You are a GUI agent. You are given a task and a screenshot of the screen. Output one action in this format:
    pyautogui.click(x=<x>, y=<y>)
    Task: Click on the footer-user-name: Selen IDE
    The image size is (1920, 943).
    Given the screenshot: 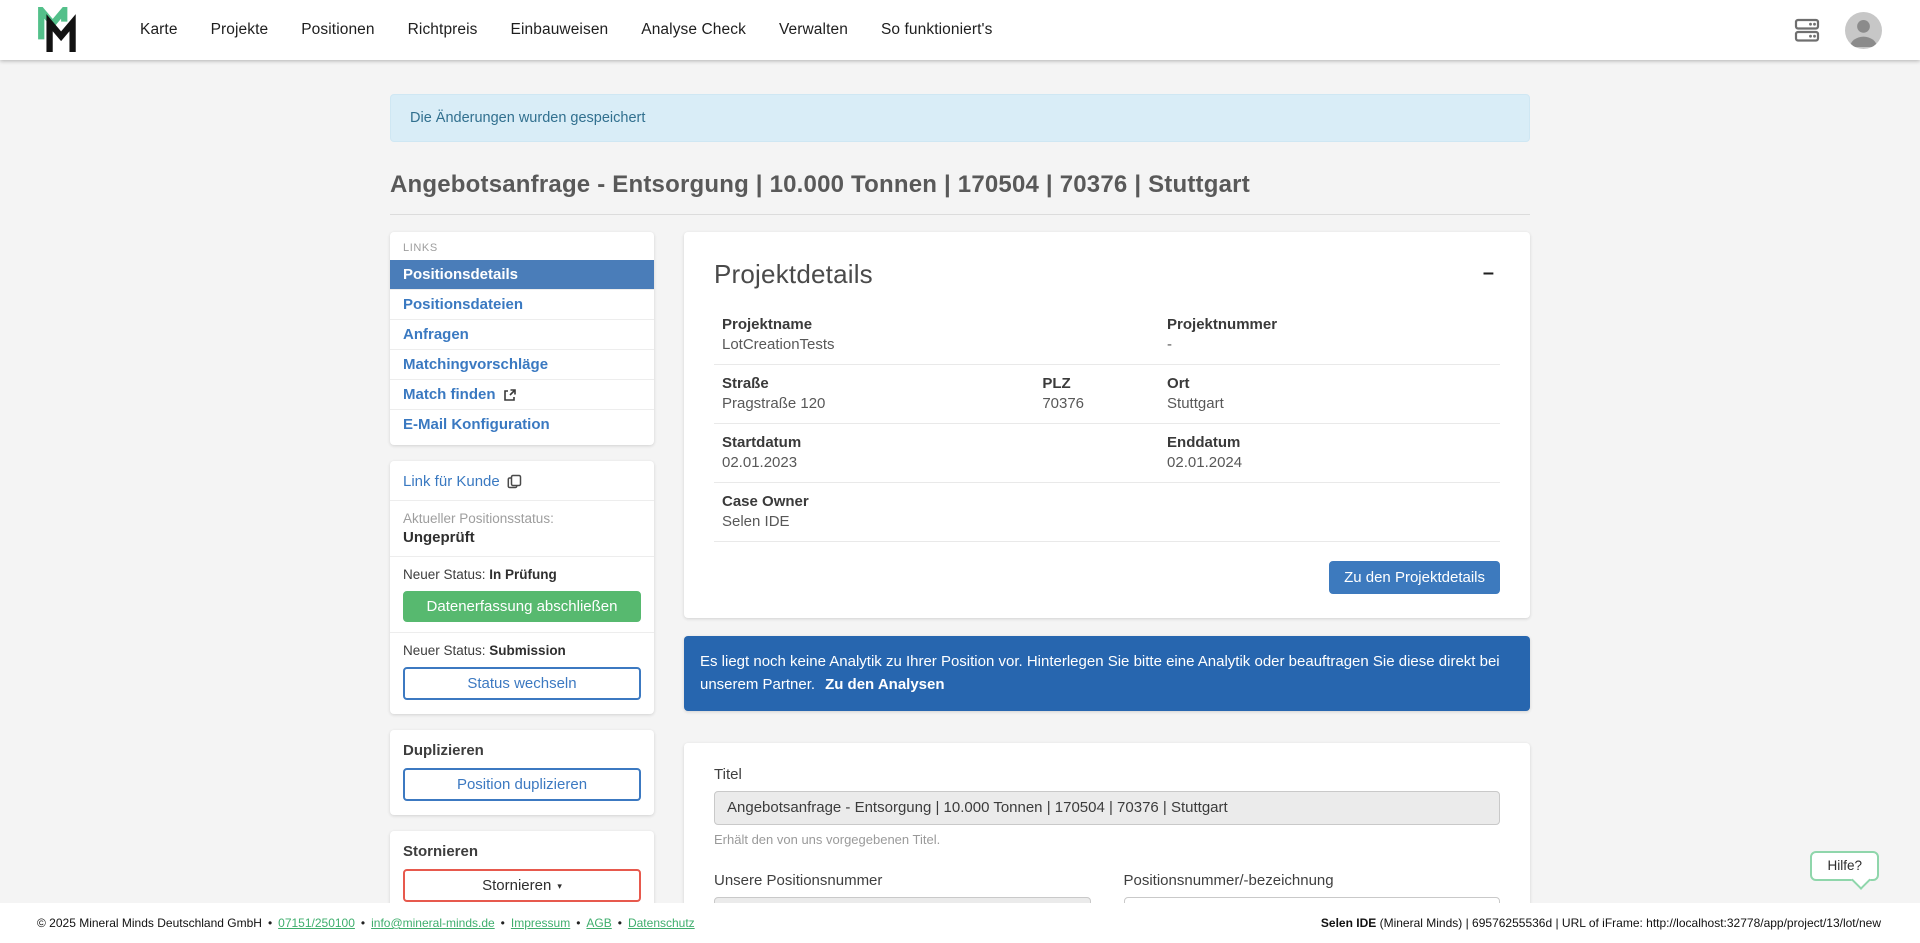 What is the action you would take?
    pyautogui.click(x=1348, y=923)
    